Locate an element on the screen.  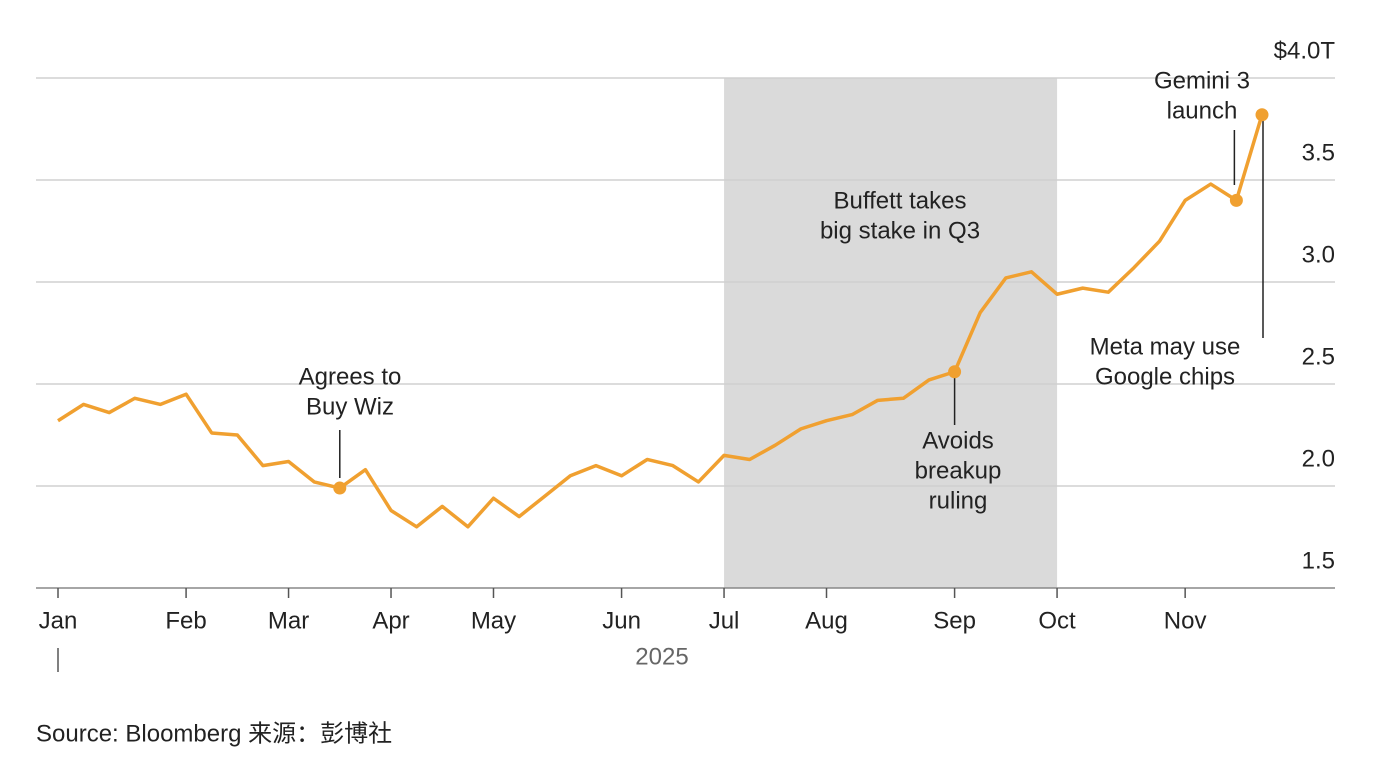
shaded-label: Buffett takes is located at coordinates (900, 200).